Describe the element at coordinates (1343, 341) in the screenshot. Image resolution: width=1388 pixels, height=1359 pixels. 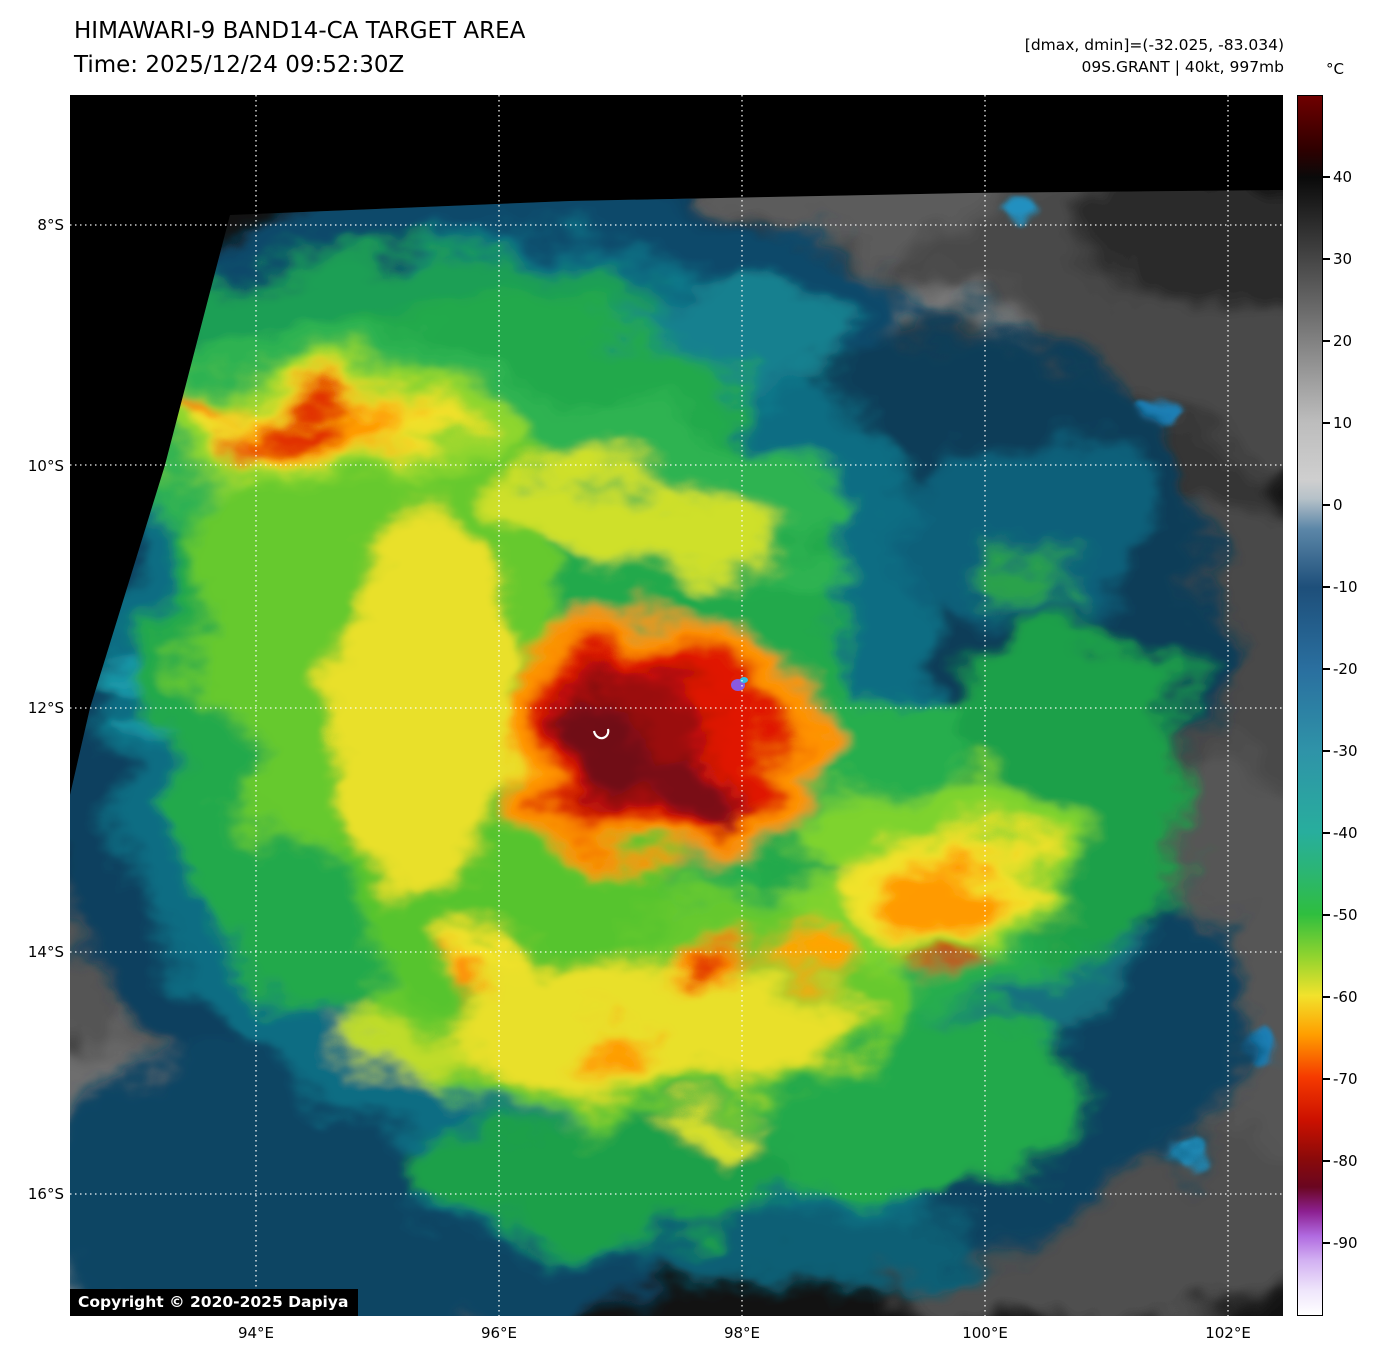
I see `colorbar-tick-label: 20` at that location.